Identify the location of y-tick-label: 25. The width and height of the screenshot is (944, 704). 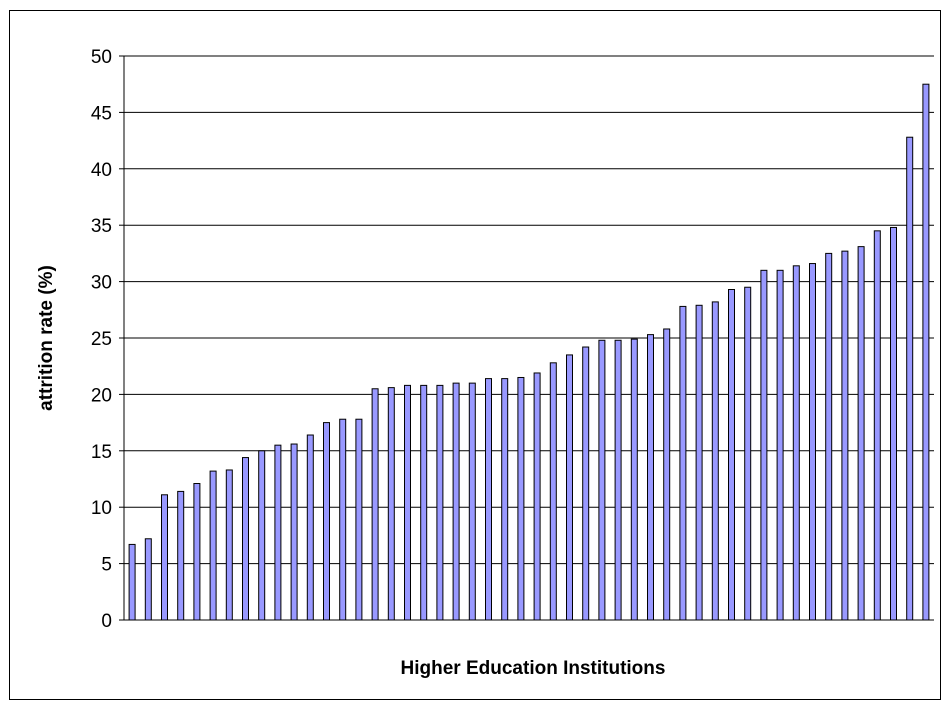
(101, 339).